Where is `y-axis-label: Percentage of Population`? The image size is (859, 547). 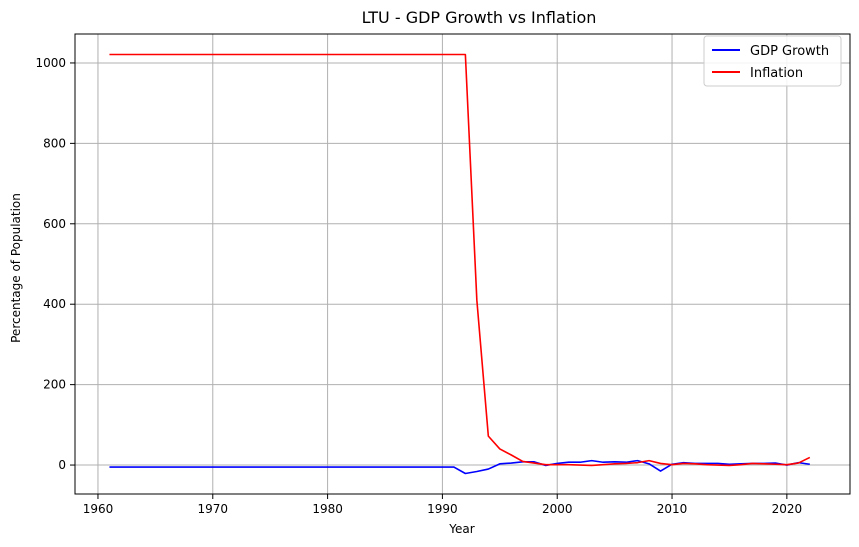 y-axis-label: Percentage of Population is located at coordinates (16, 268).